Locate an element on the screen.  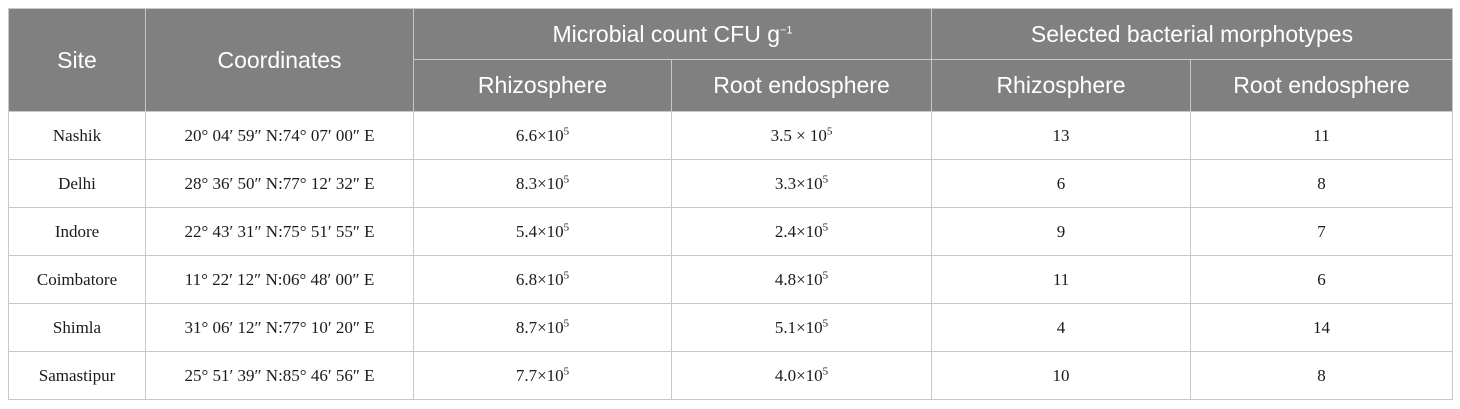
cell-count-rhizosphere: 8.7×105 is located at coordinates (542, 327).